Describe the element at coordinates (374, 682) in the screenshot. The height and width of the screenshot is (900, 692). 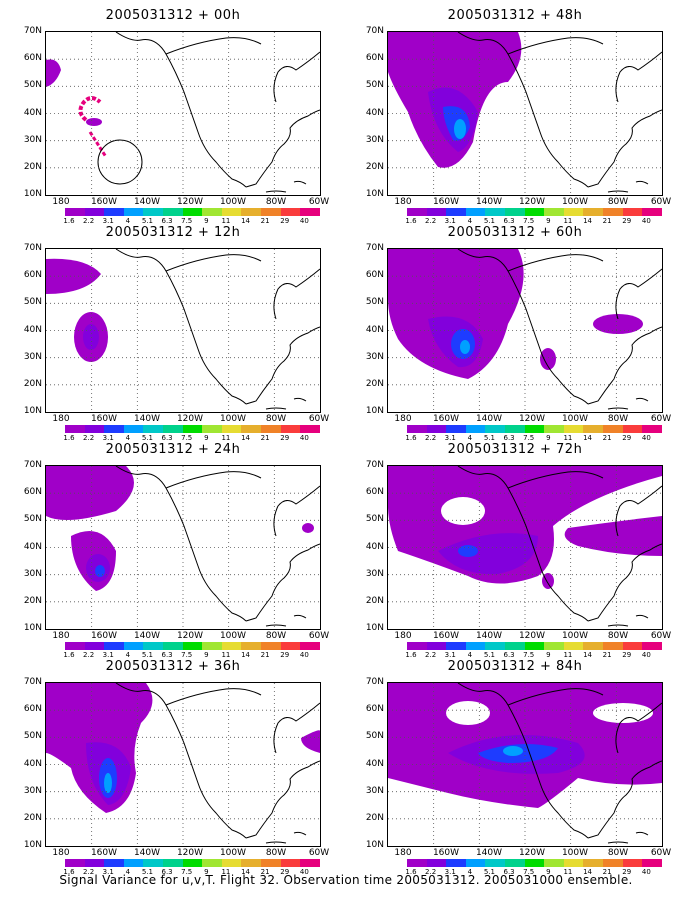
I see `latitude-tick-label: 70N` at that location.